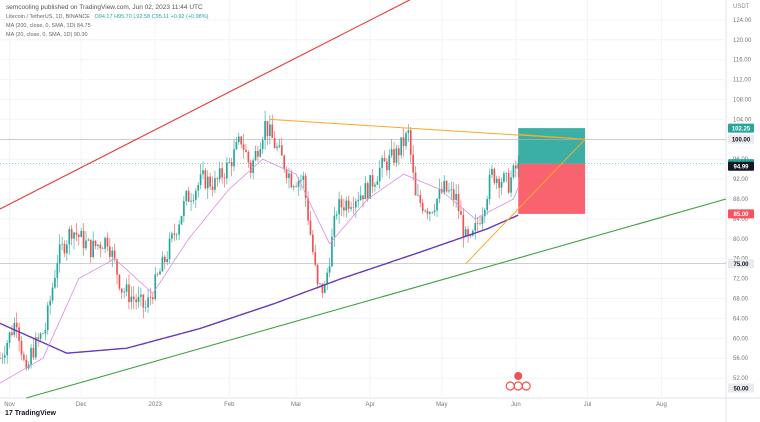 This screenshot has height=422, width=760. Describe the element at coordinates (427, 129) in the screenshot. I see `triangle-upper-line` at that location.